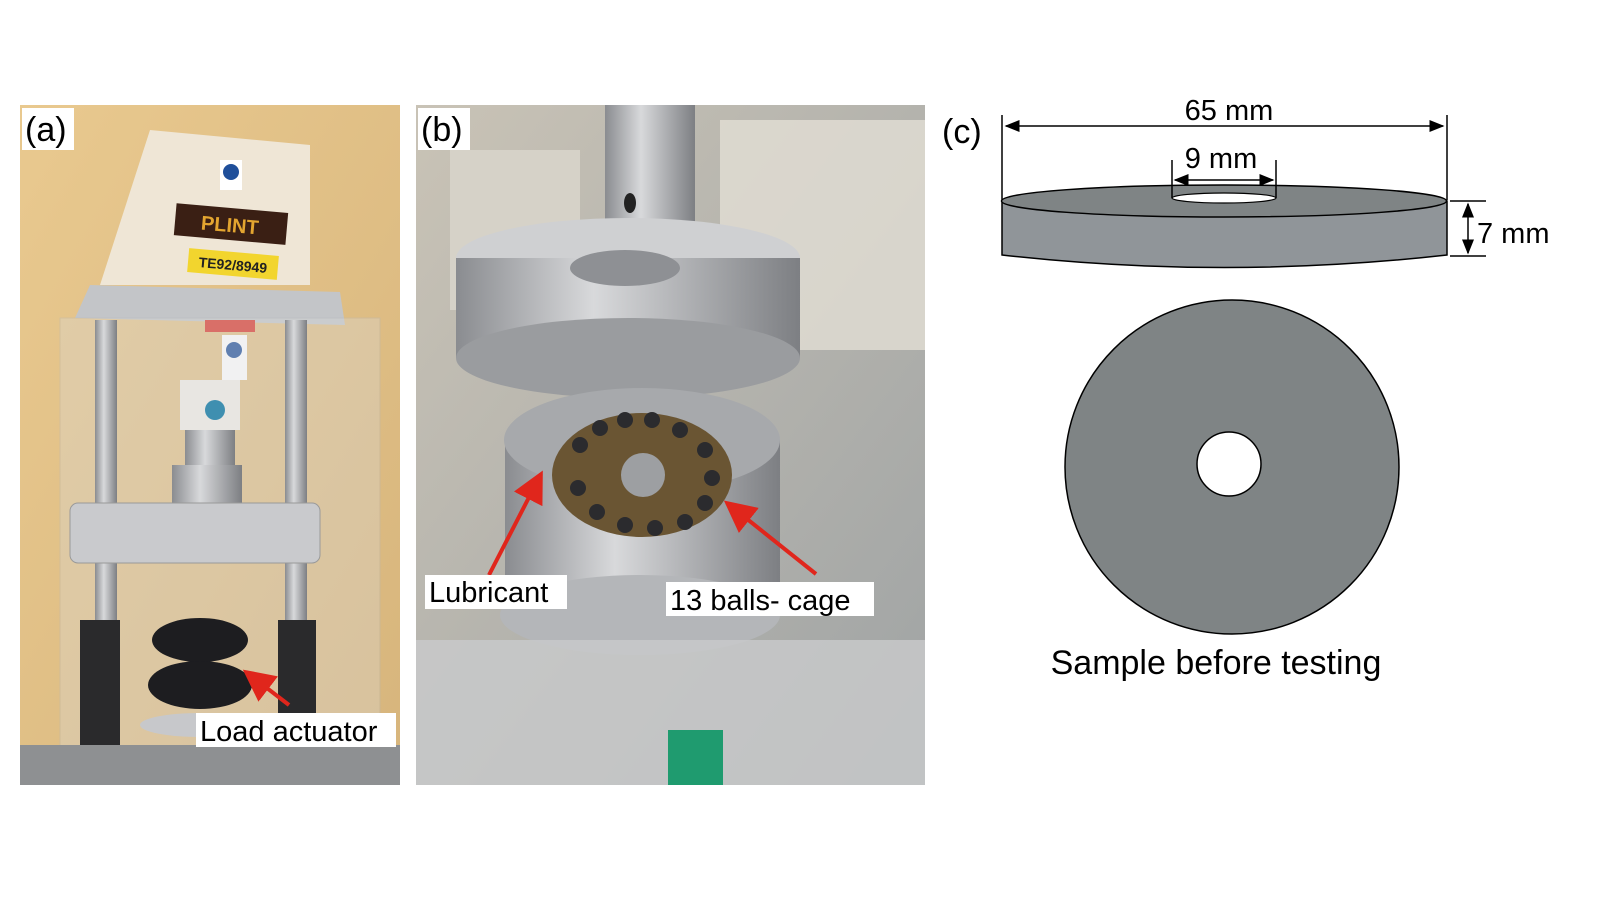 The image size is (1600, 900). Describe the element at coordinates (46, 130) in the screenshot. I see `panel-a-label: (a)` at that location.